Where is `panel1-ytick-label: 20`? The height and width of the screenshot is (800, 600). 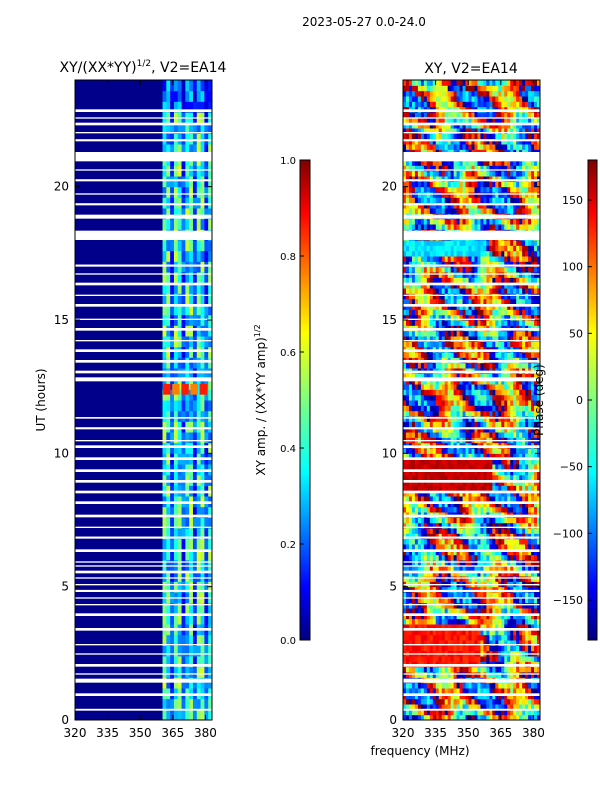 panel1-ytick-label: 20 is located at coordinates (61, 187).